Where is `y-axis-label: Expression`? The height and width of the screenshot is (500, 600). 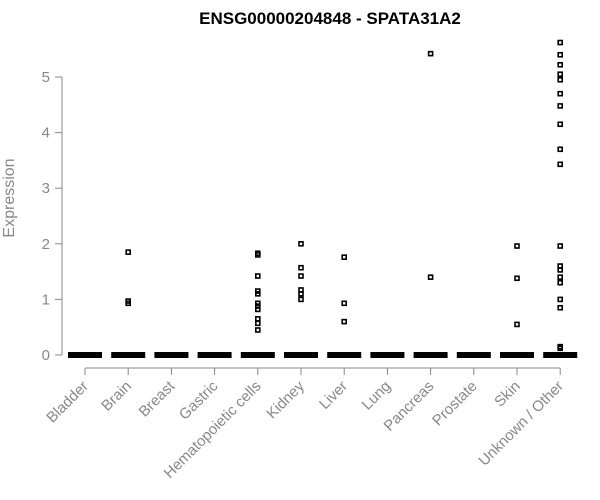
y-axis-label: Expression is located at coordinates (9, 197).